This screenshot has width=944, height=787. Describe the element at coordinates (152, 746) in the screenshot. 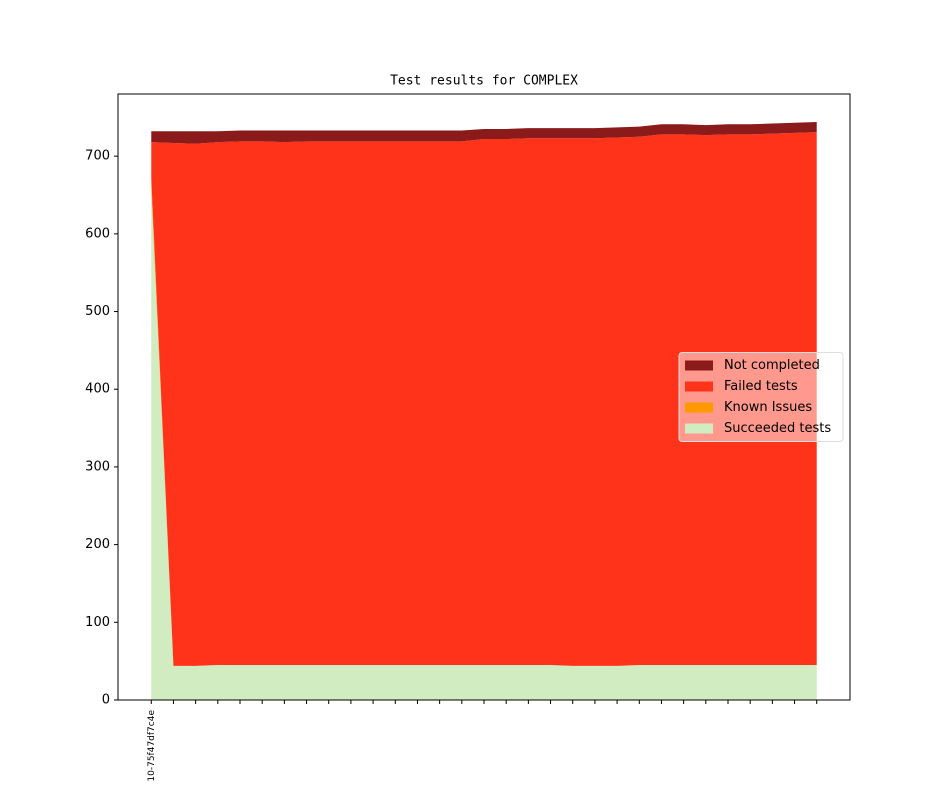

I see `x-tick-label: 10-75f47df7c4e` at that location.